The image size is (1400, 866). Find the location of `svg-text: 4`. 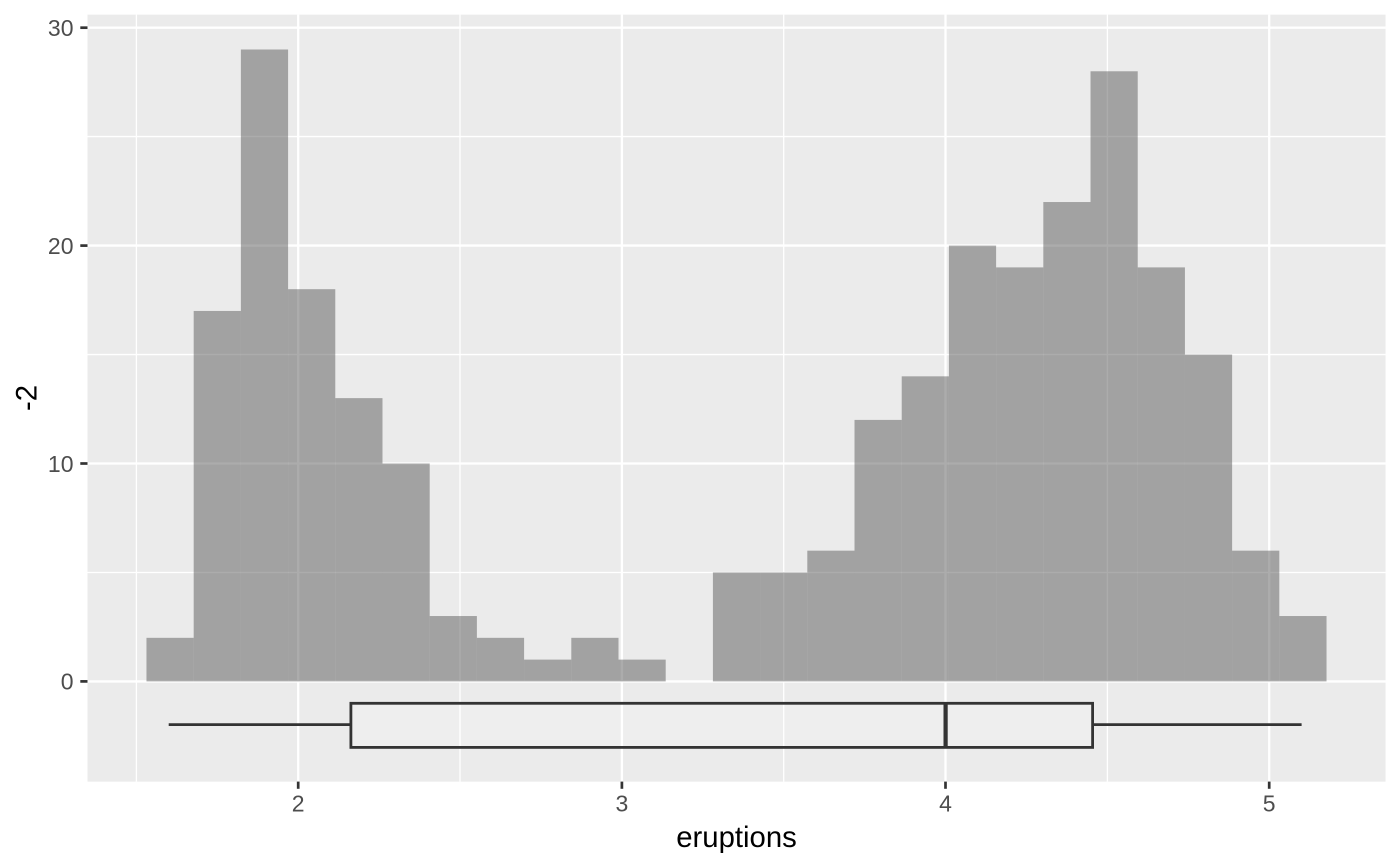

svg-text: 4 is located at coordinates (945, 804).